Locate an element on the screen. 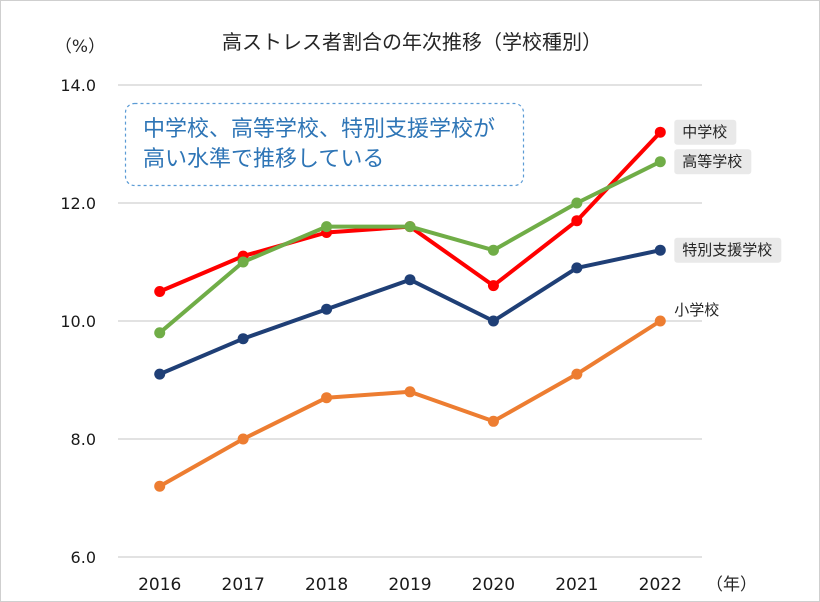 The width and height of the screenshot is (820, 602). series-label-bg-high-school is located at coordinates (713, 162).